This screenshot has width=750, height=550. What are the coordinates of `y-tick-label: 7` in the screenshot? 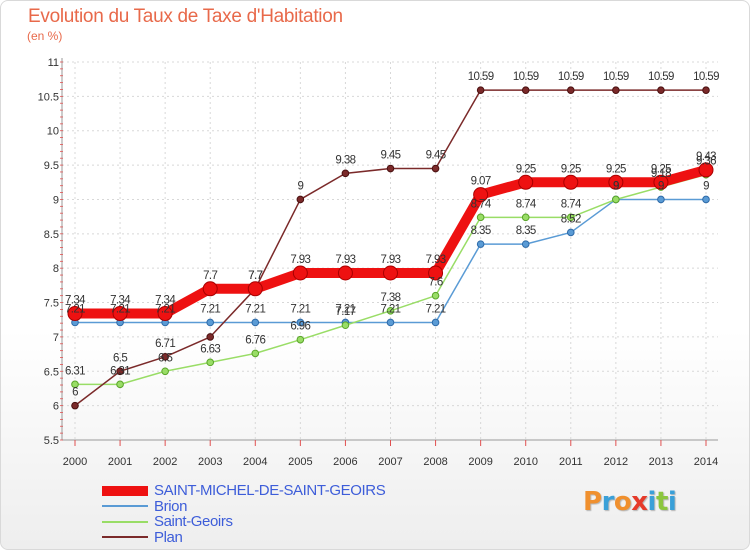 It's located at (56, 338).